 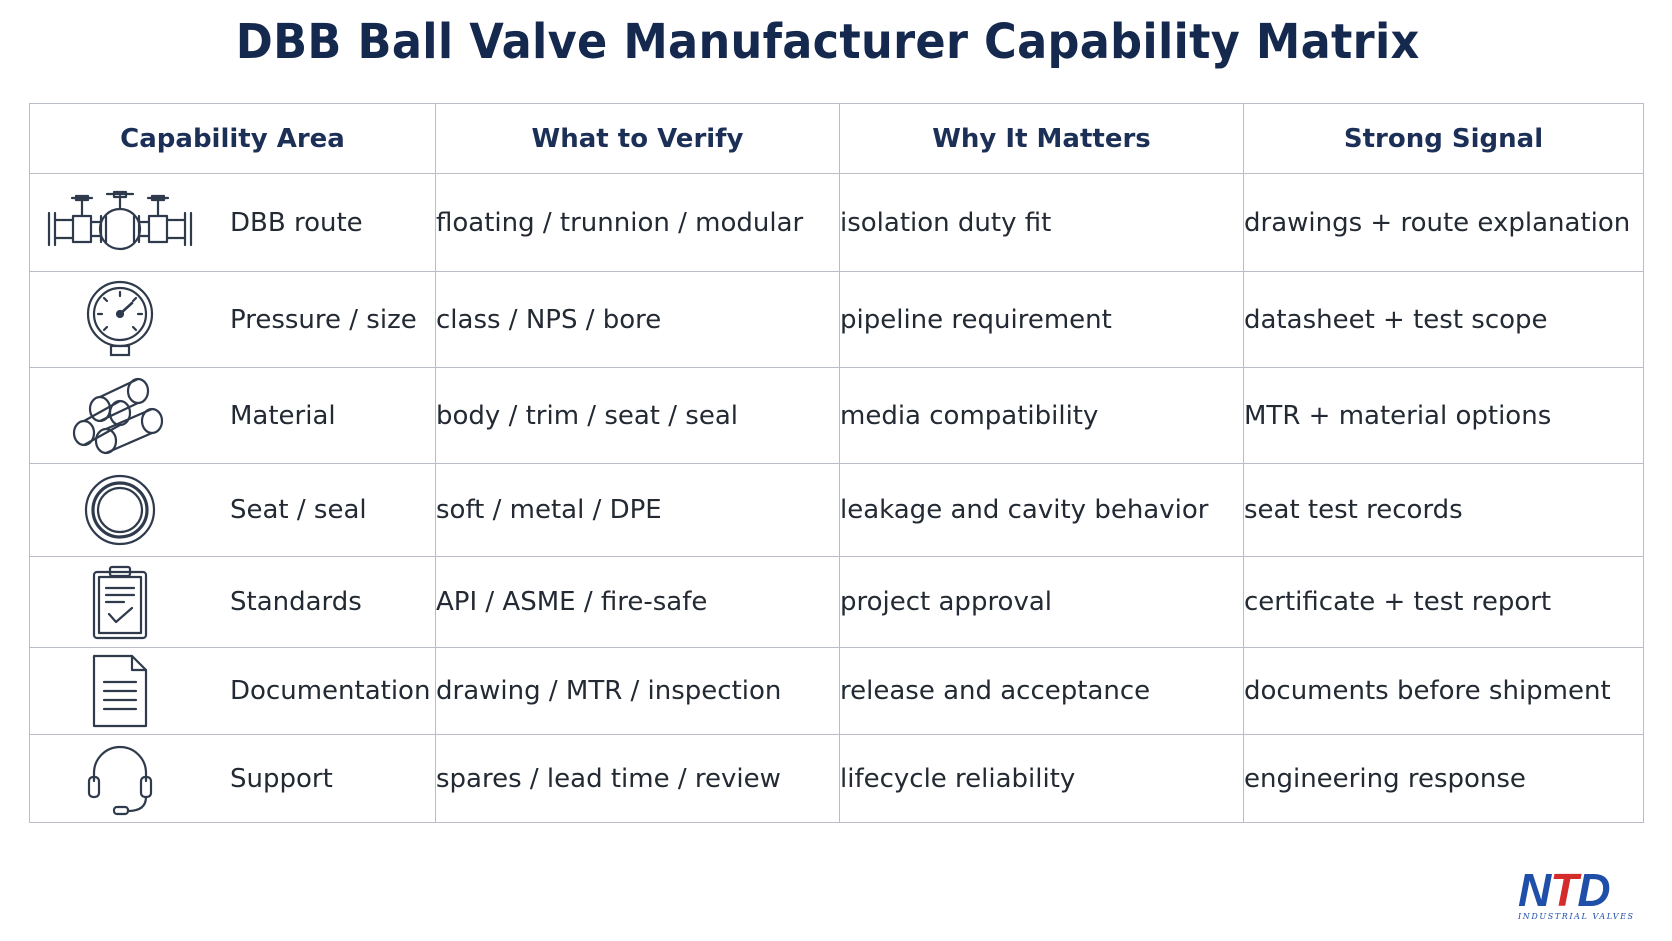 I want to click on capability-area-cell: DBB route, so click(x=232, y=222).